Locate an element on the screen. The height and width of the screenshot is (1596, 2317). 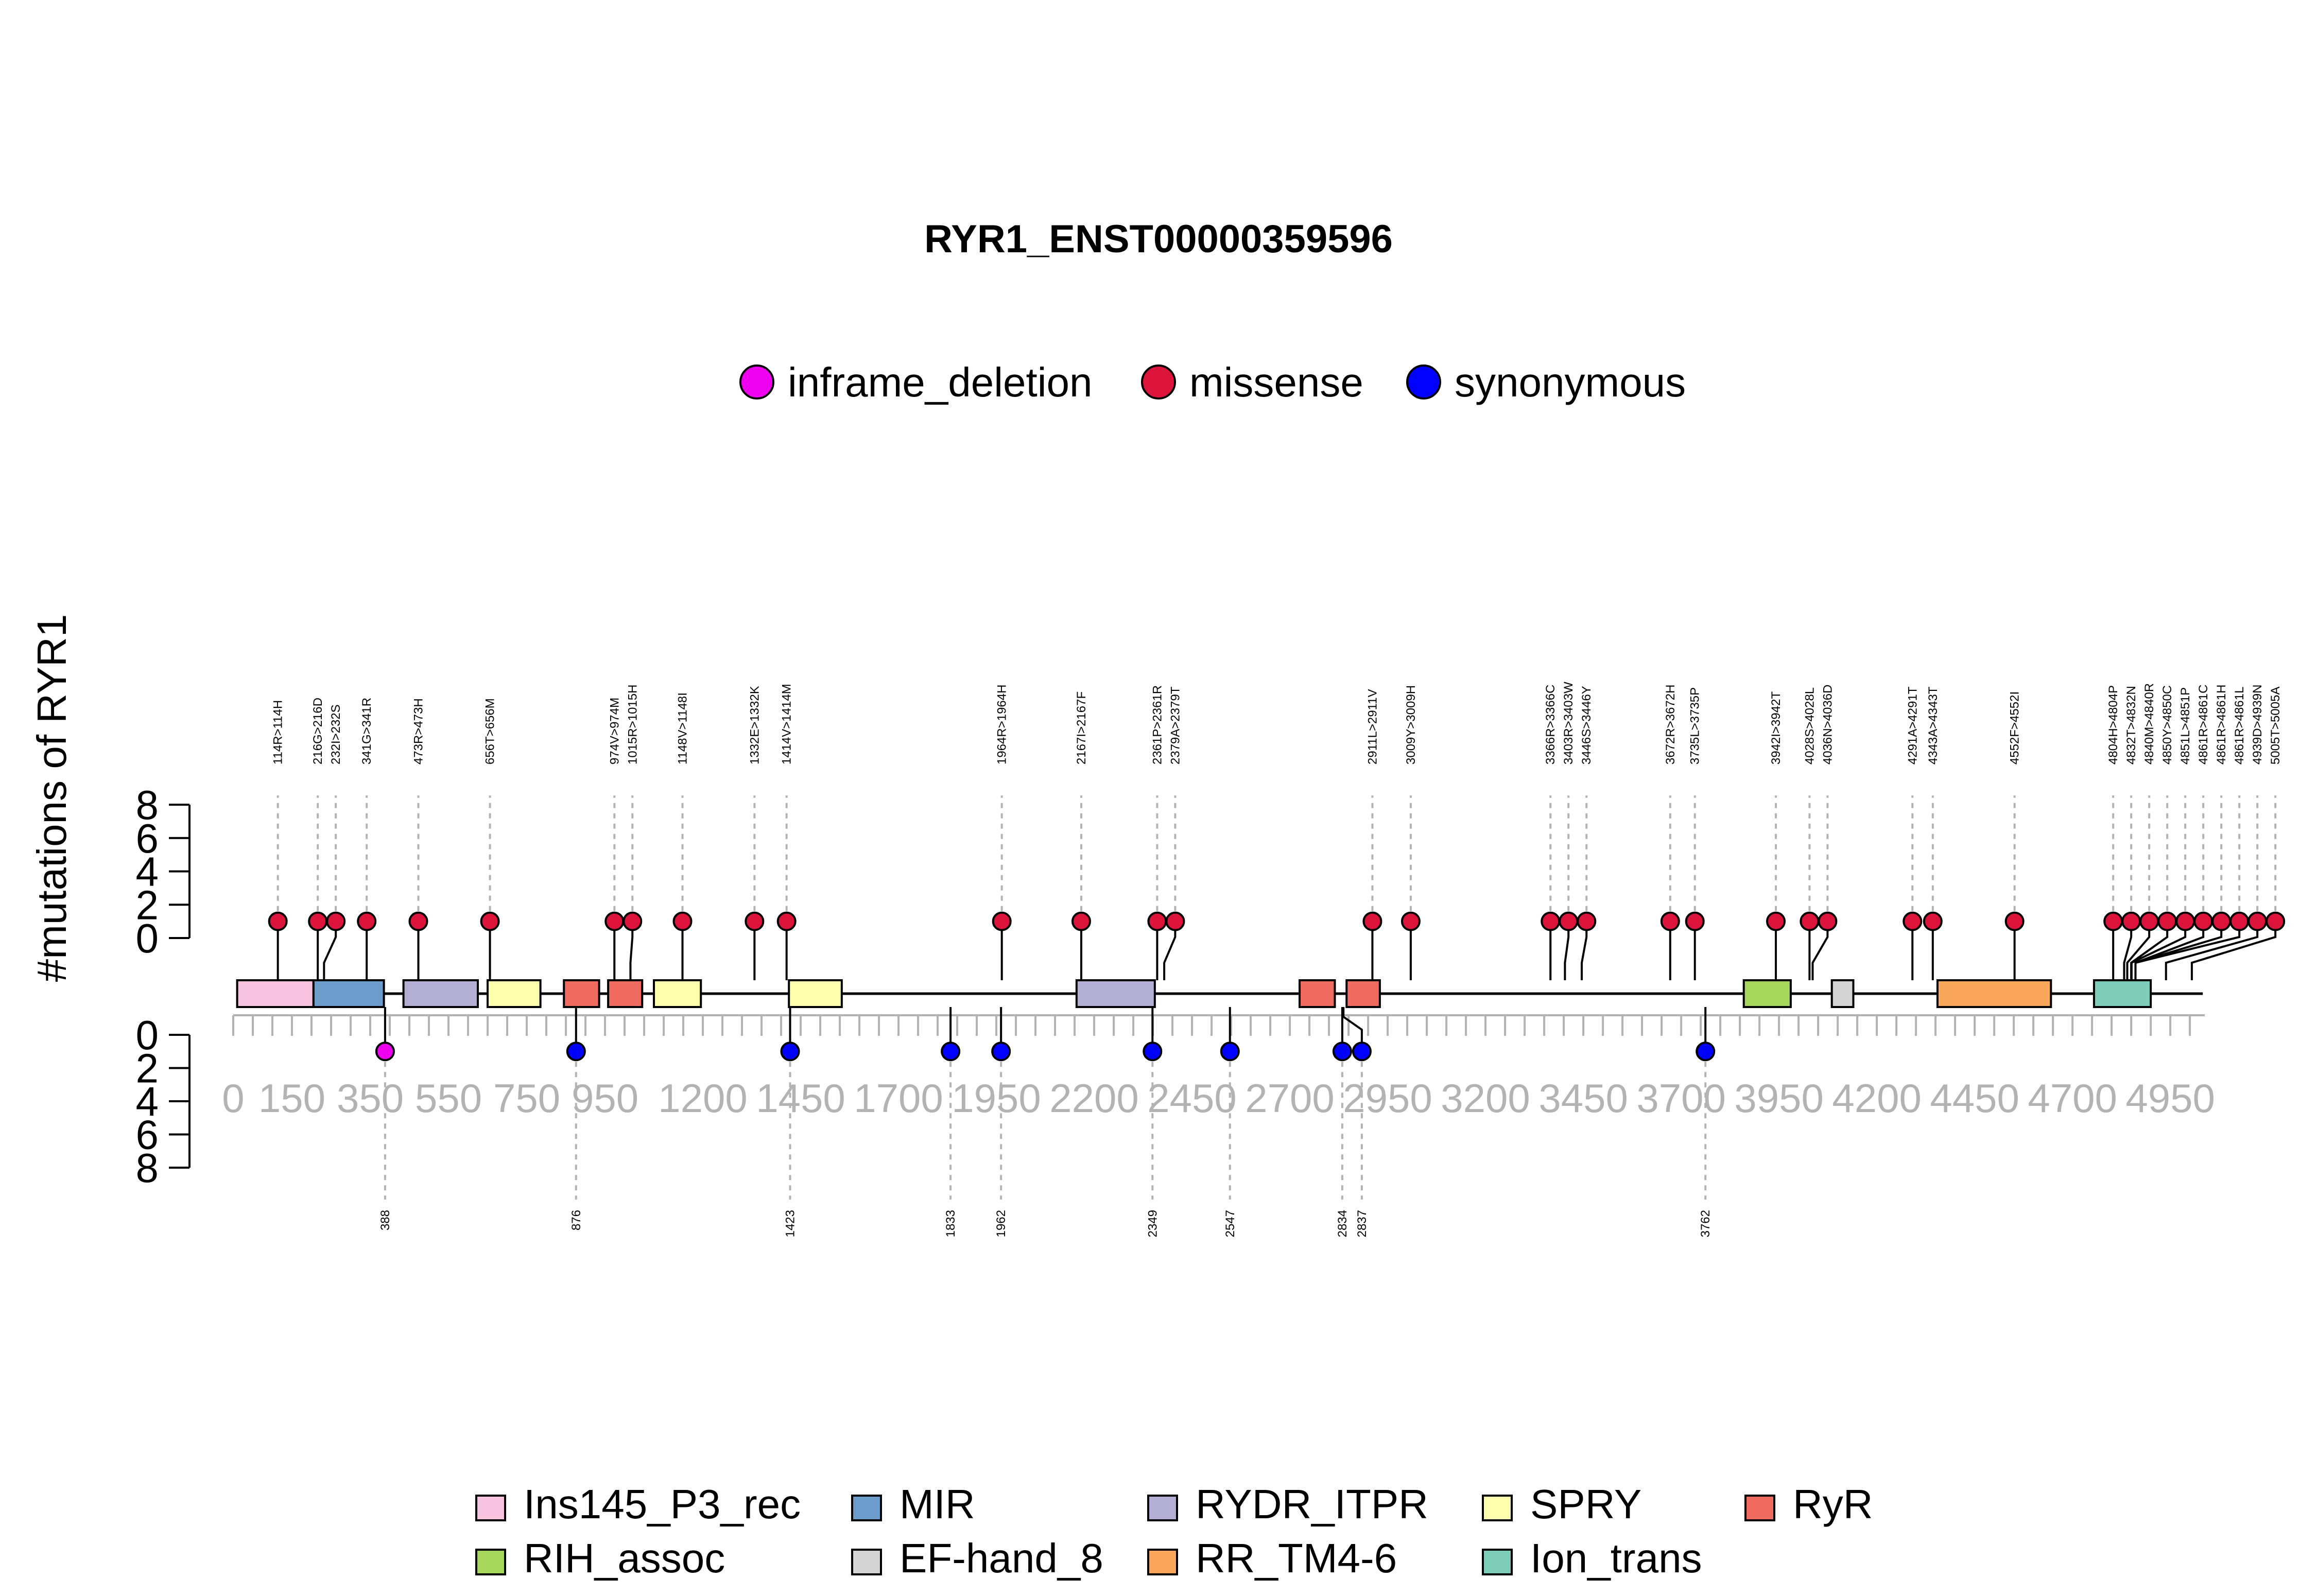
missense-label: 341G>341R is located at coordinates (367, 731).